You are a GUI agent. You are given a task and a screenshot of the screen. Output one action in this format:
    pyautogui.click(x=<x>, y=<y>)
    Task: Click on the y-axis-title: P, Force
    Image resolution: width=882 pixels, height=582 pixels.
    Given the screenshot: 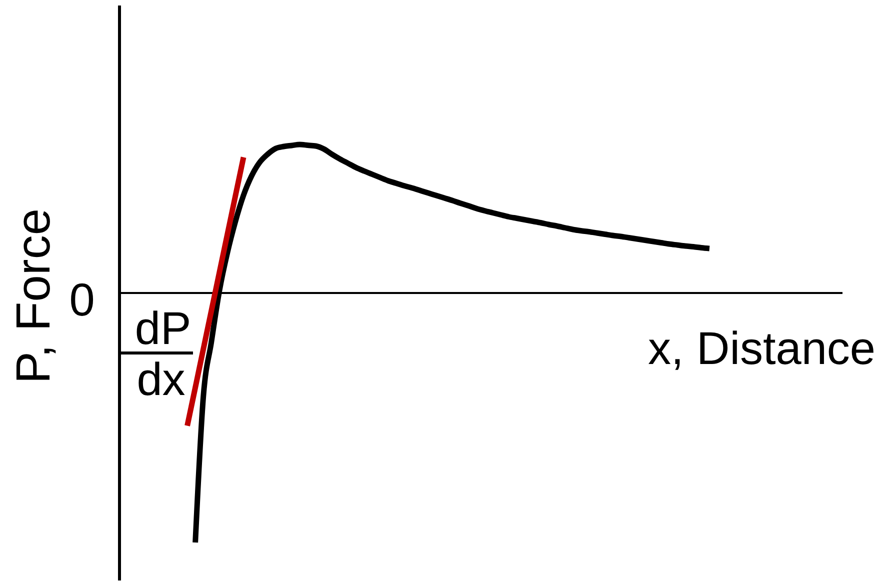 What is the action you would take?
    pyautogui.click(x=34, y=296)
    